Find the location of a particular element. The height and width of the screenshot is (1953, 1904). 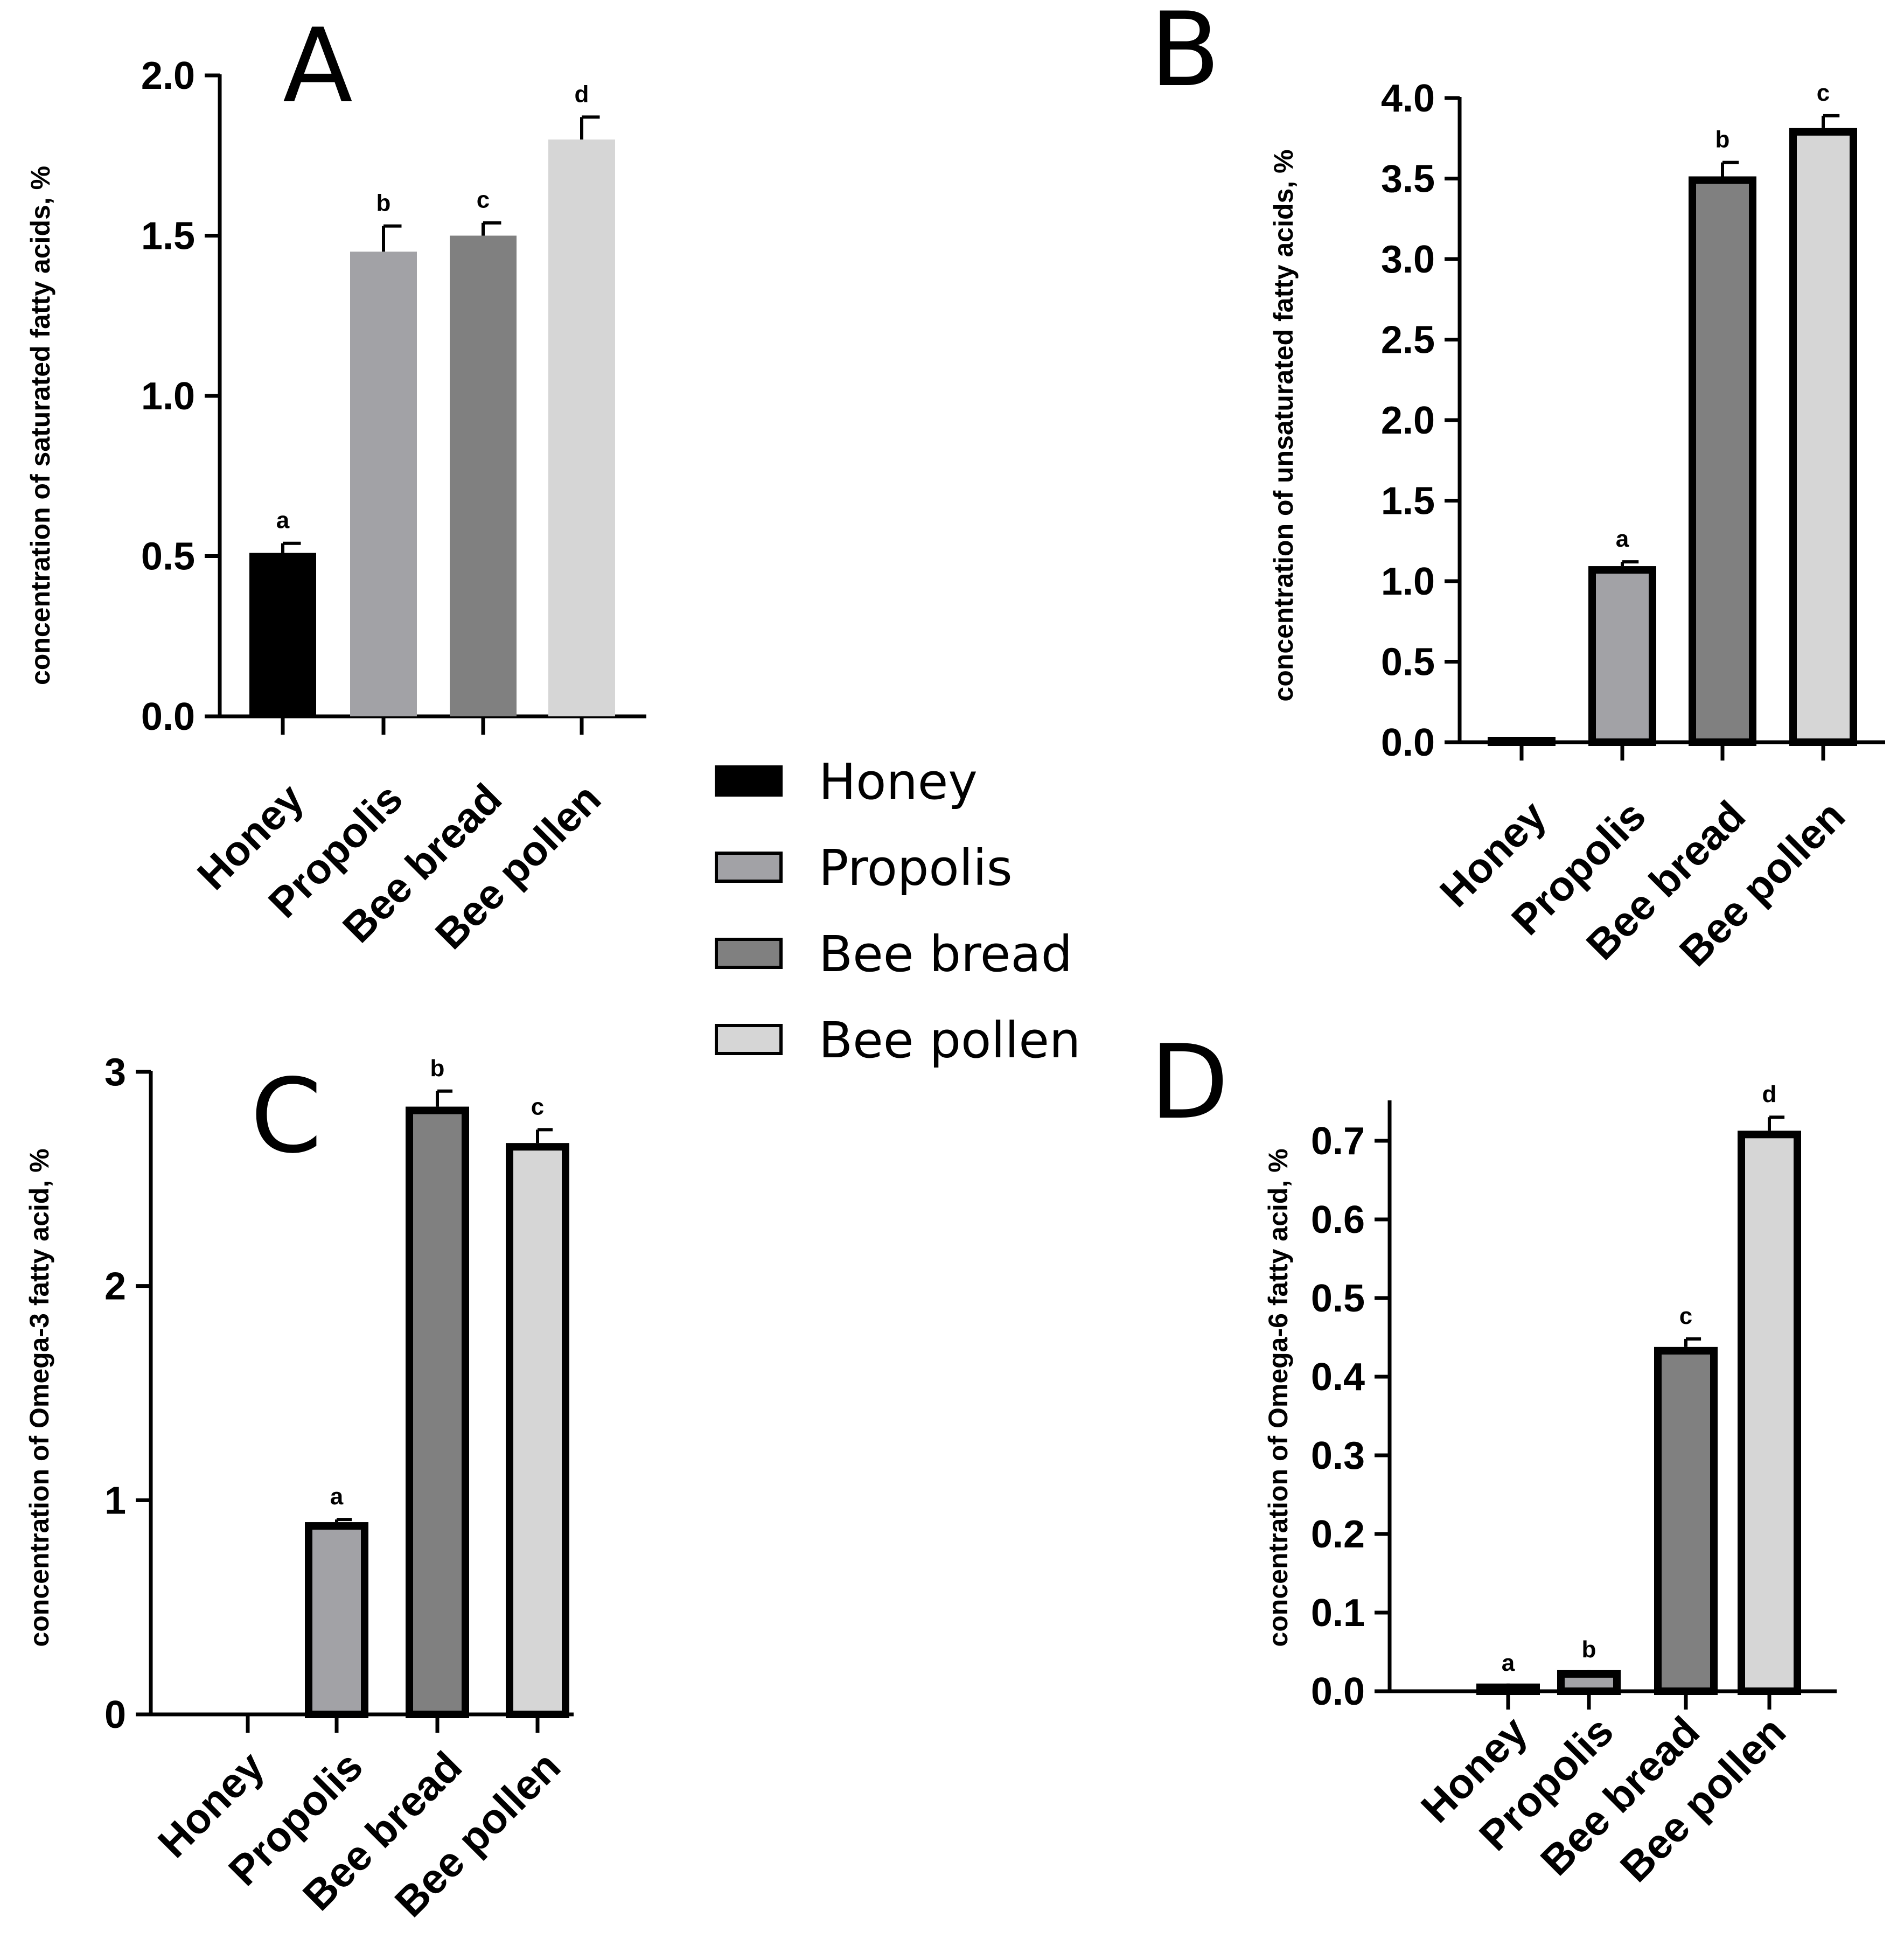

legend-label-honey: Honey is located at coordinates (898, 782).